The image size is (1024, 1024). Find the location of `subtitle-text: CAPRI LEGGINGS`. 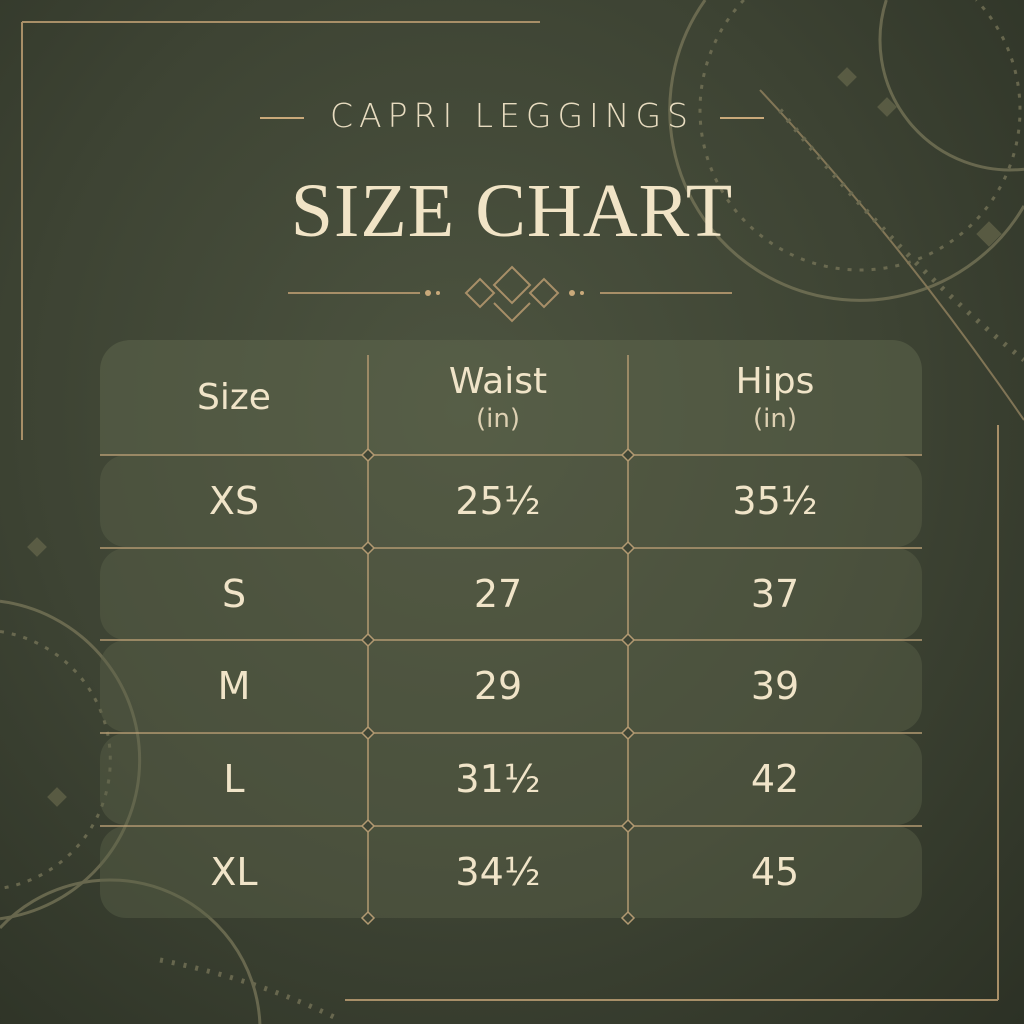

subtitle-text: CAPRI LEGGINGS is located at coordinates (512, 115).